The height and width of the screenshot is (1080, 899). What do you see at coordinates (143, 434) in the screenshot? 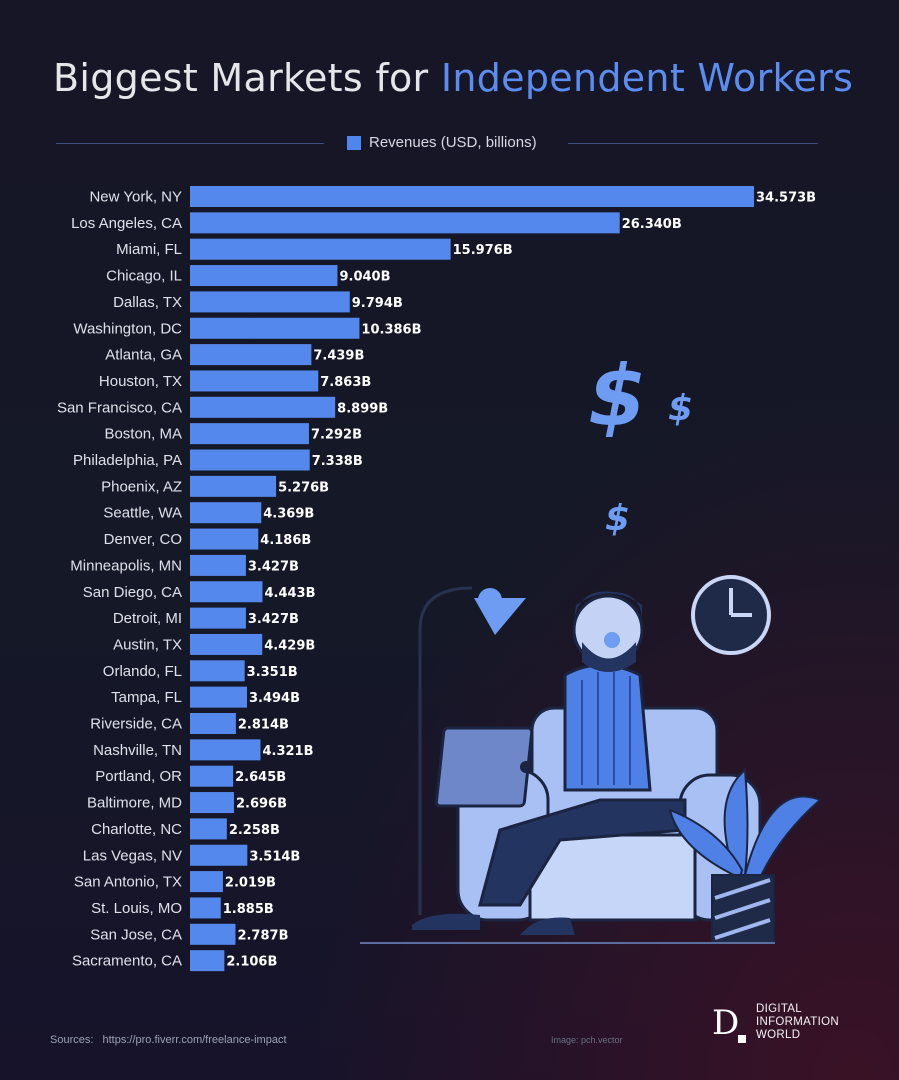
I see `category-label: Boston, MA` at bounding box center [143, 434].